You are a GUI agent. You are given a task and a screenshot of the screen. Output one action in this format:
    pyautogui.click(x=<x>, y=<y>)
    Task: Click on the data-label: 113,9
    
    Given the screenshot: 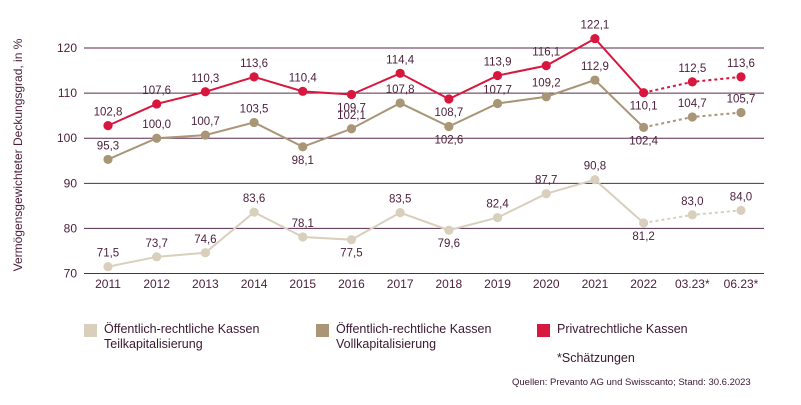 What is the action you would take?
    pyautogui.click(x=498, y=63)
    